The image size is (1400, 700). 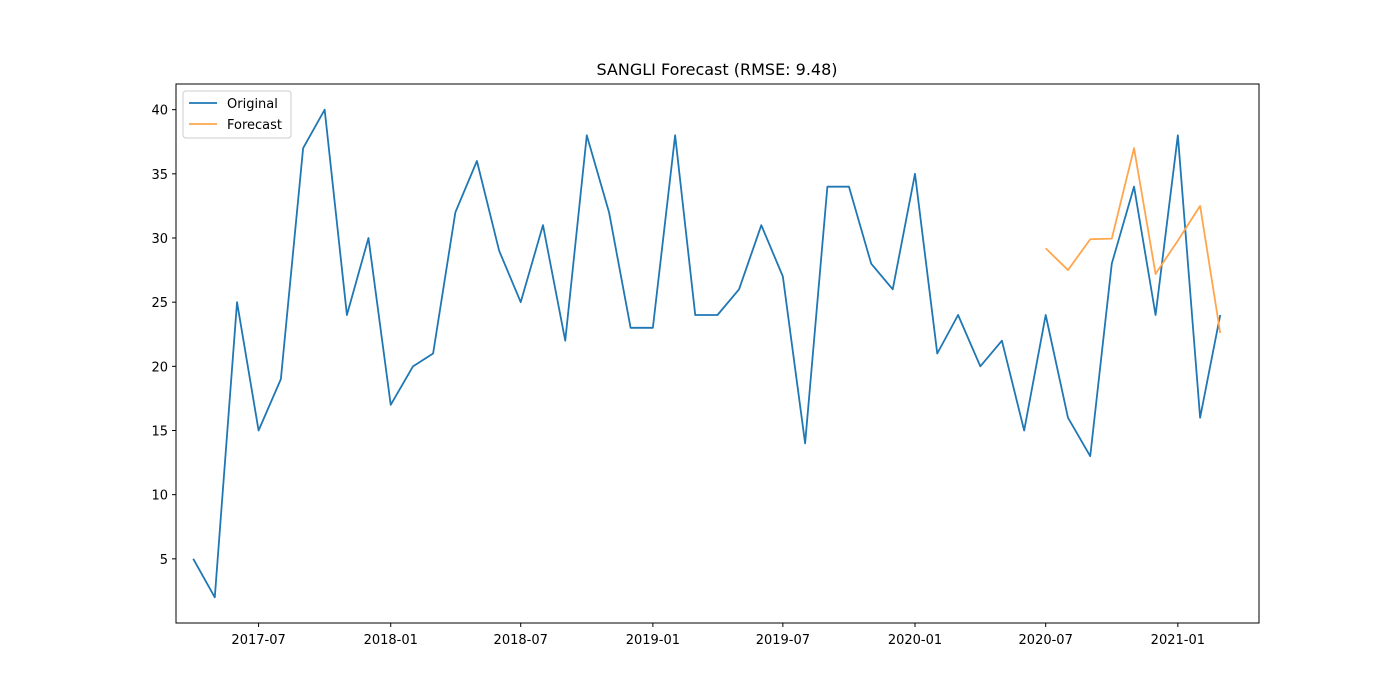 I want to click on y-tick-label: 5, so click(x=164, y=560).